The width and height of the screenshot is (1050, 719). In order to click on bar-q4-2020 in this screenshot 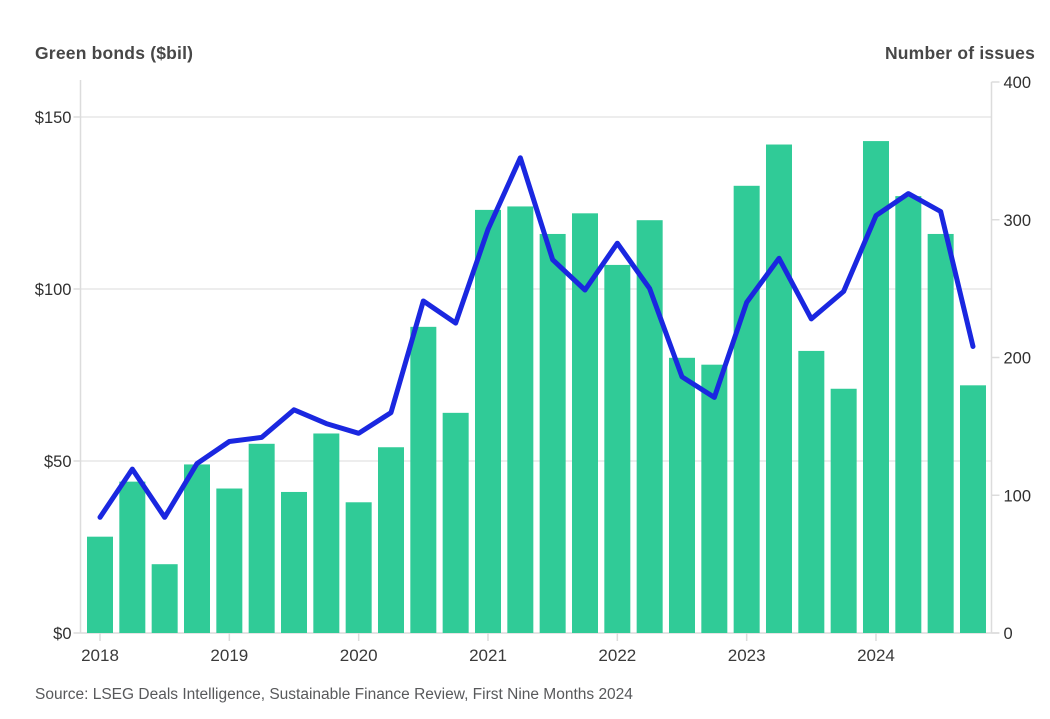, I will do `click(455, 522)`.